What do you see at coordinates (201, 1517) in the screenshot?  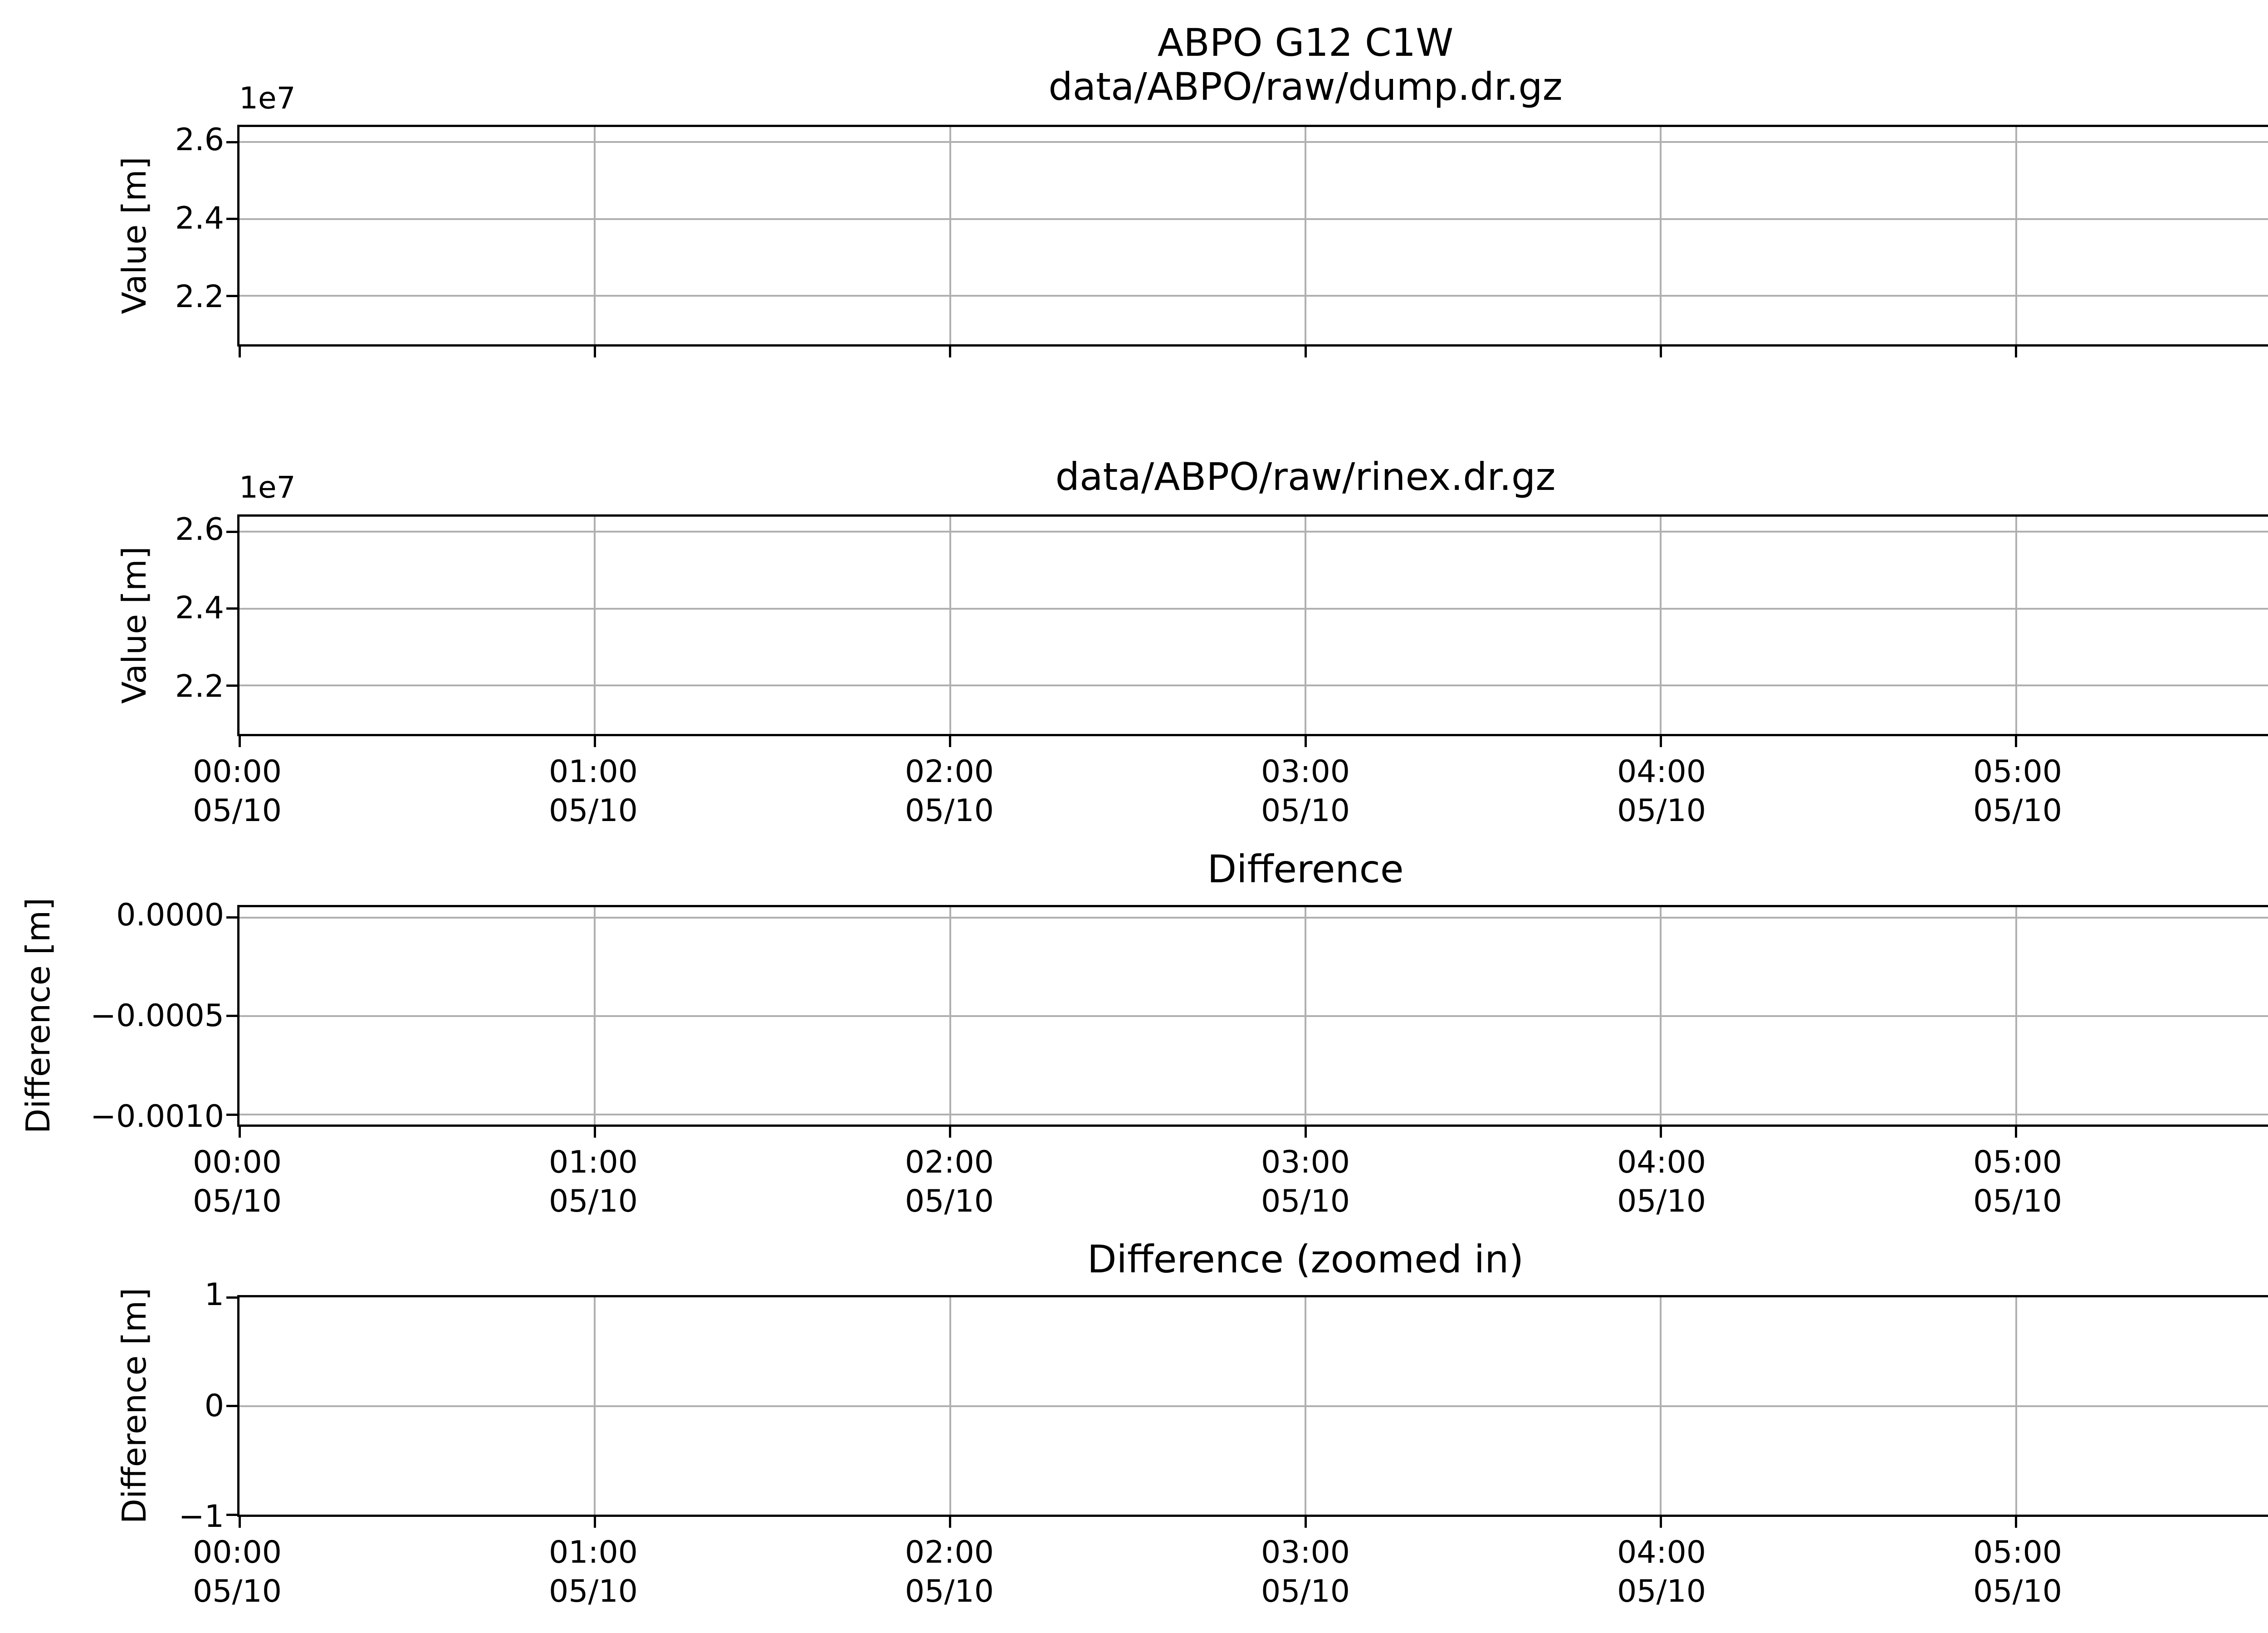 I see `y-tick-label: −1` at bounding box center [201, 1517].